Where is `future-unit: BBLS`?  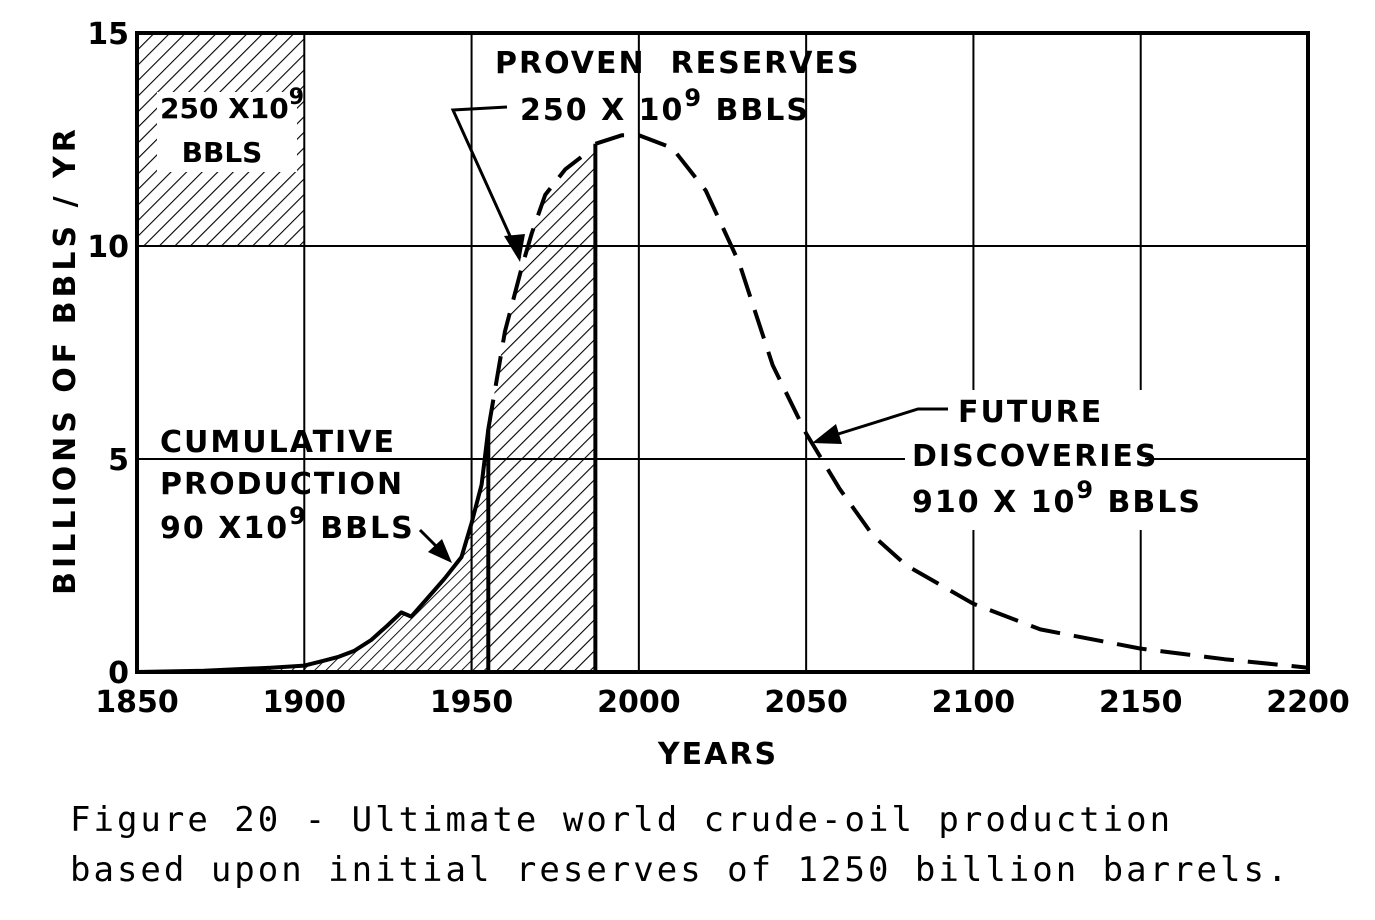 future-unit: BBLS is located at coordinates (1148, 502).